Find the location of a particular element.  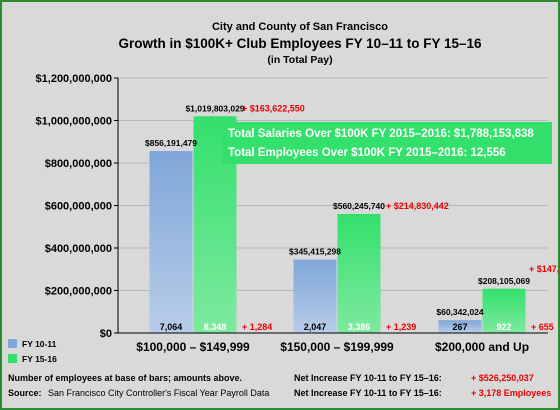

chart-subtitle-2: (in Total Pay) is located at coordinates (299, 60).